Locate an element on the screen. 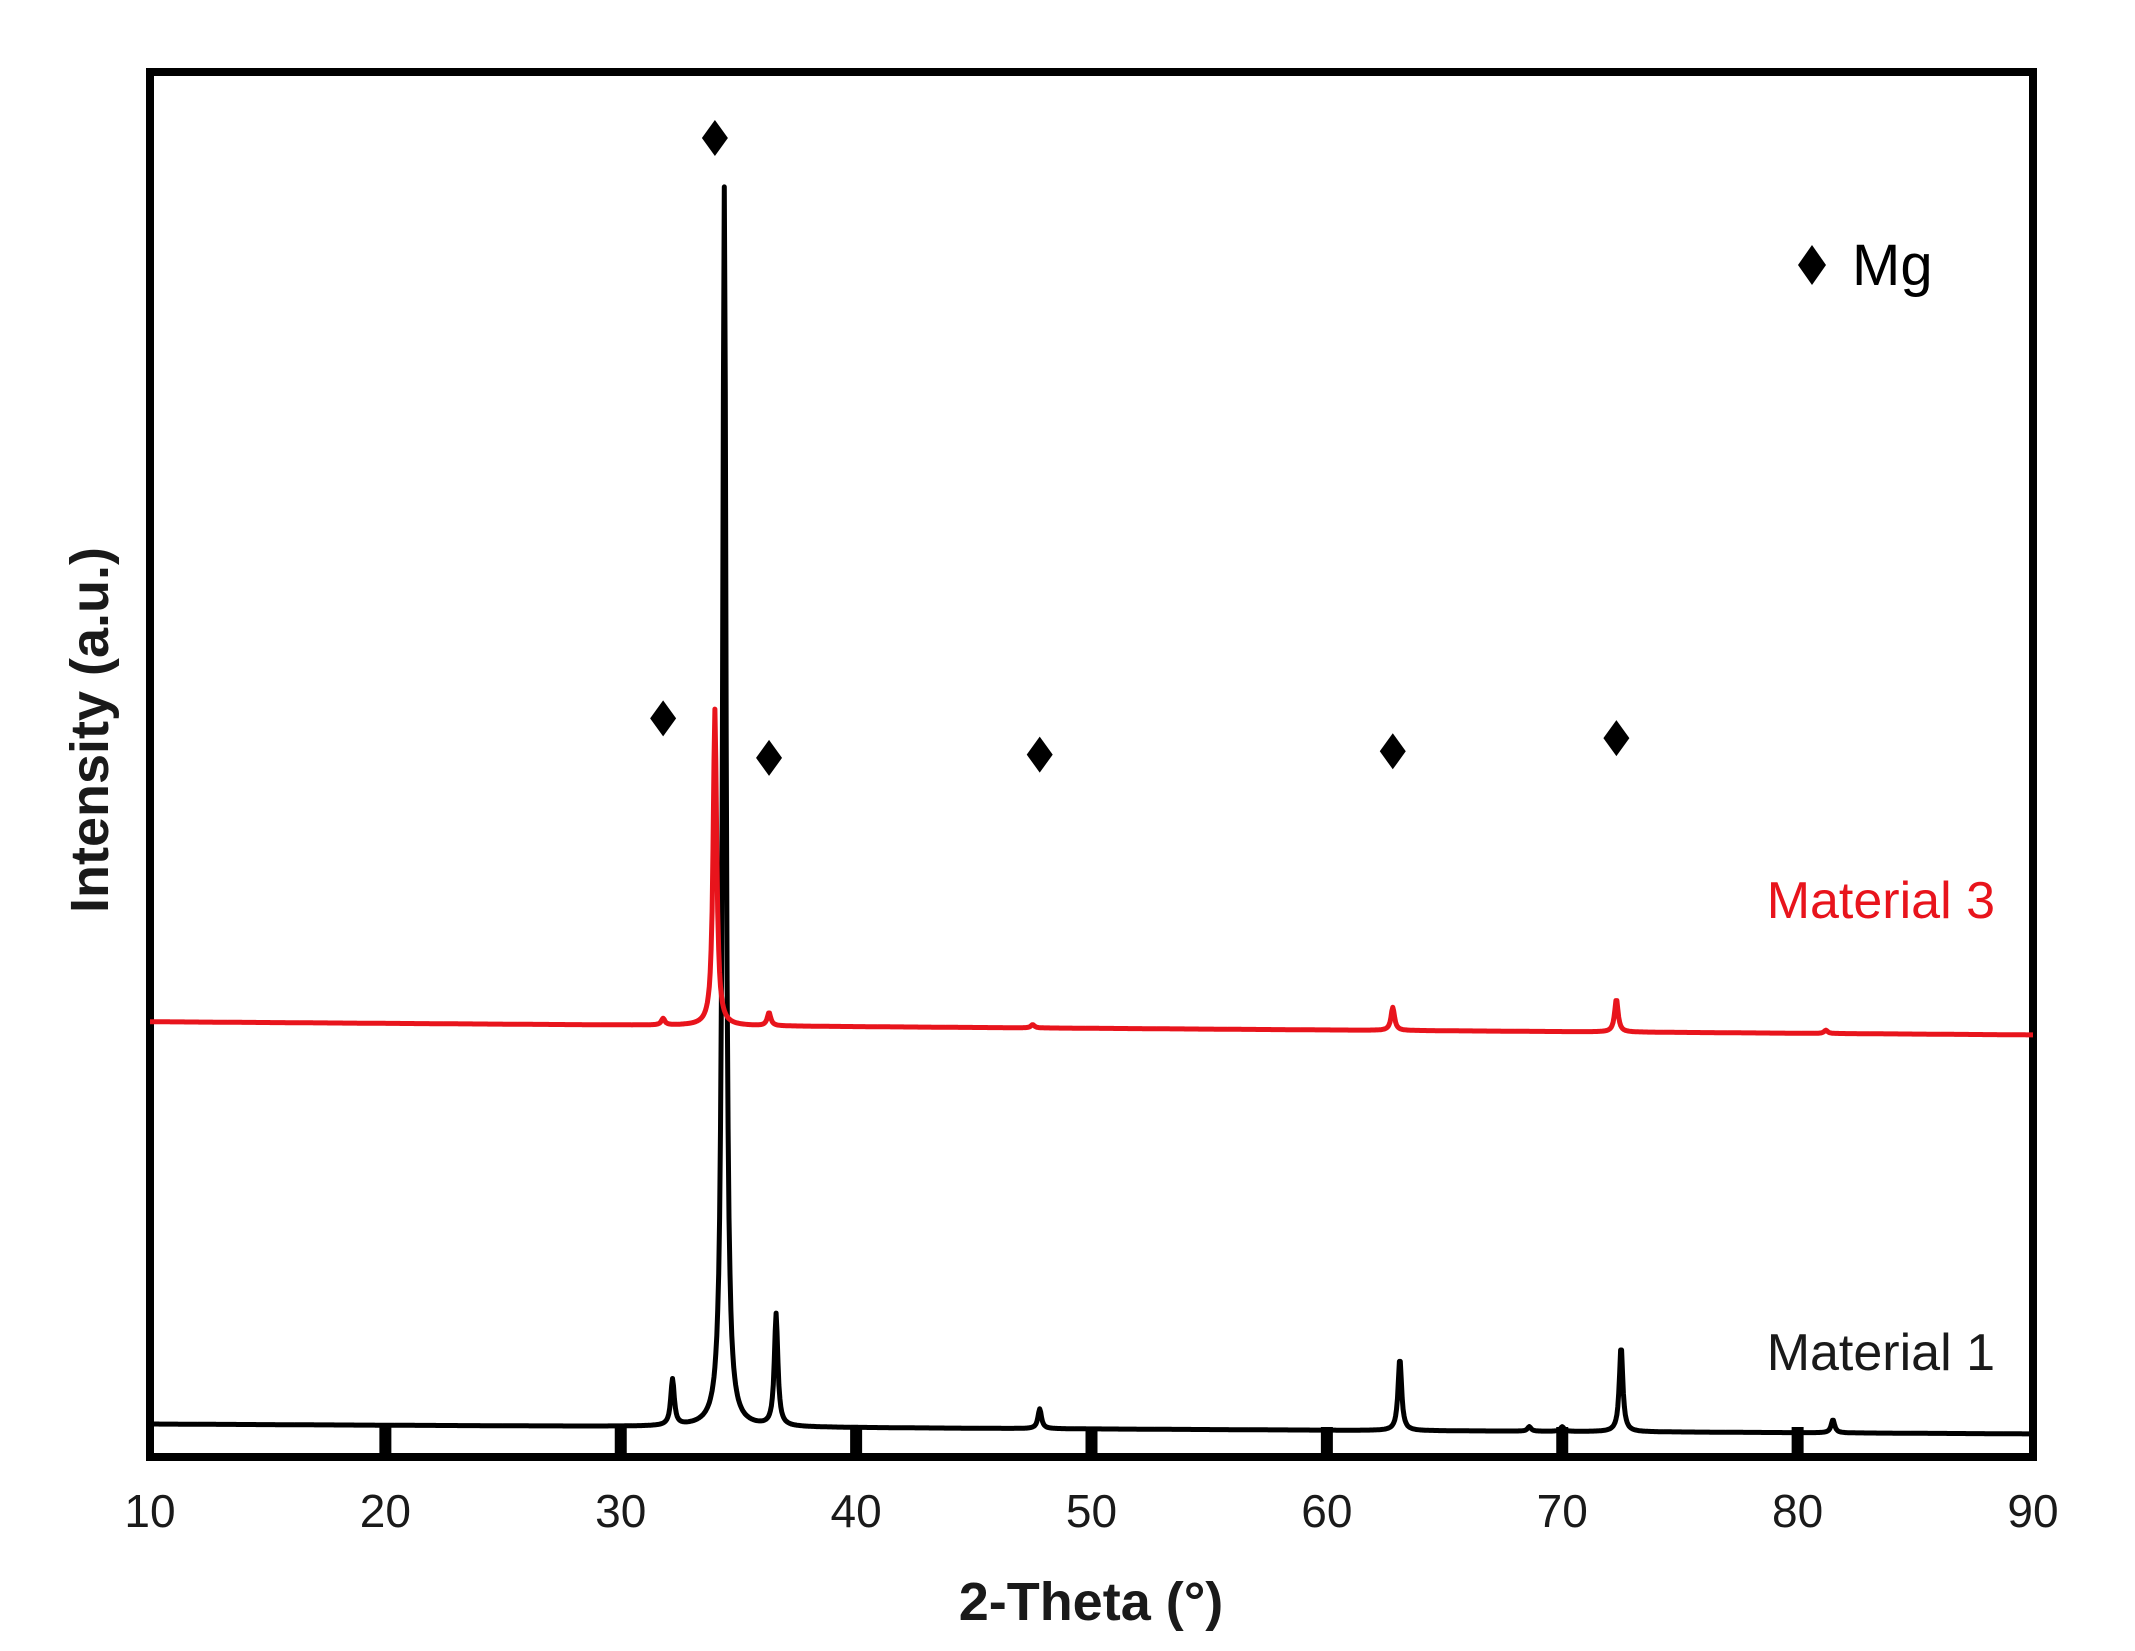 The image size is (2135, 1651). x-tick-label-30: 30 is located at coordinates (620, 1511).